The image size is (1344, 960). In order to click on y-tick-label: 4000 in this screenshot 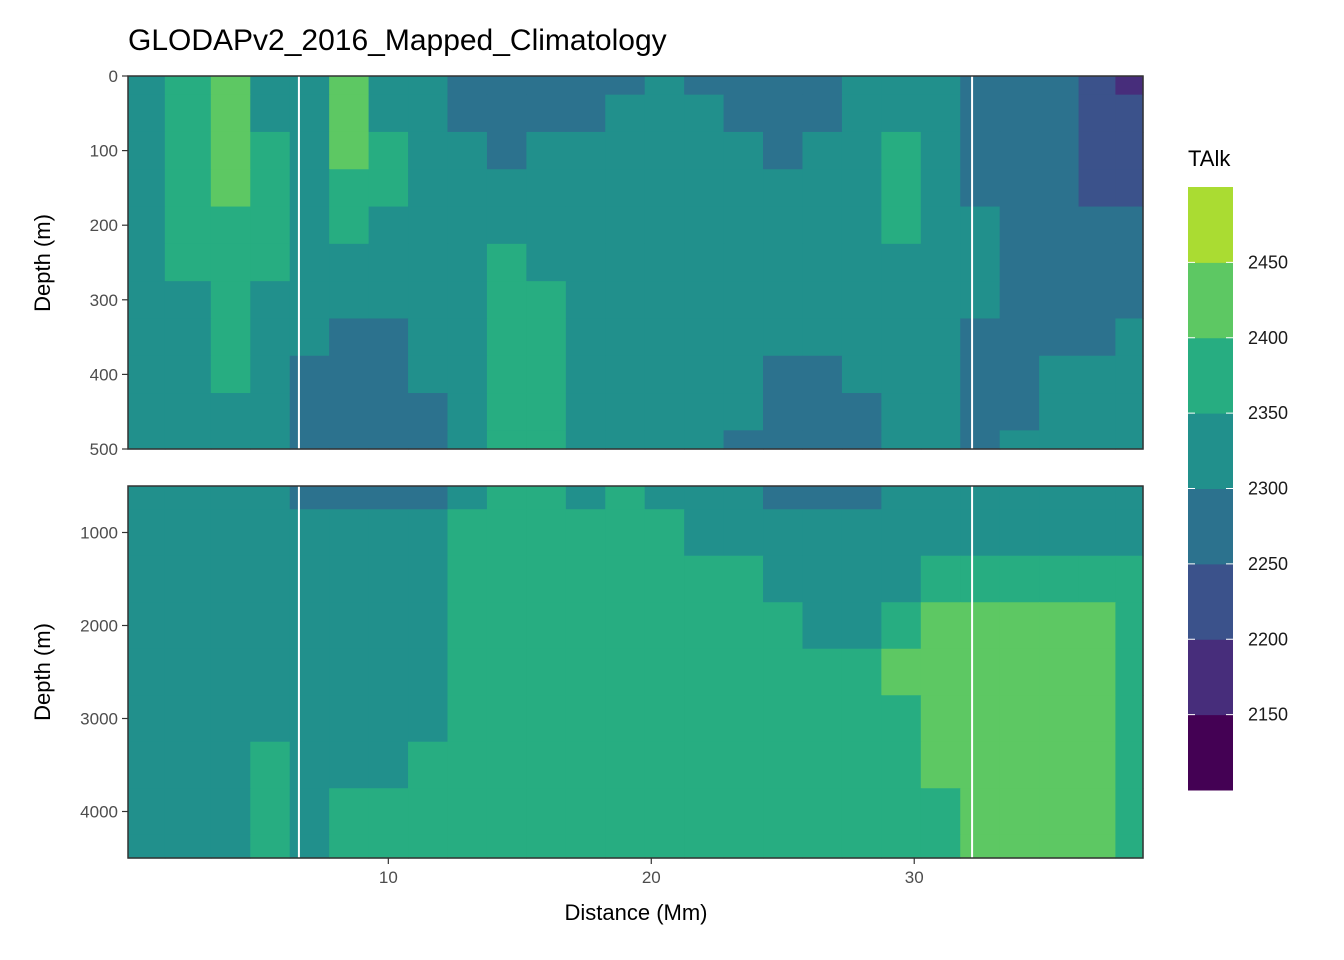, I will do `click(99, 812)`.